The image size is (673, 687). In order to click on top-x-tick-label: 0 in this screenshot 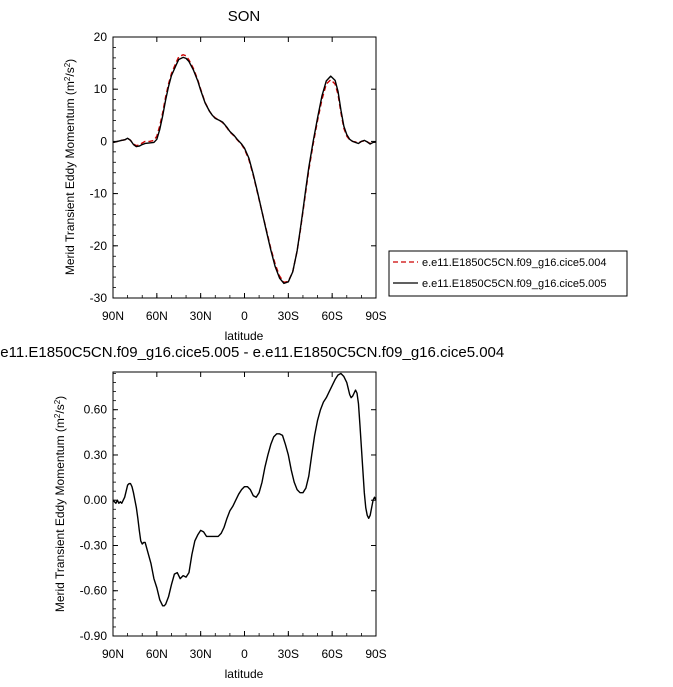, I will do `click(244, 316)`.